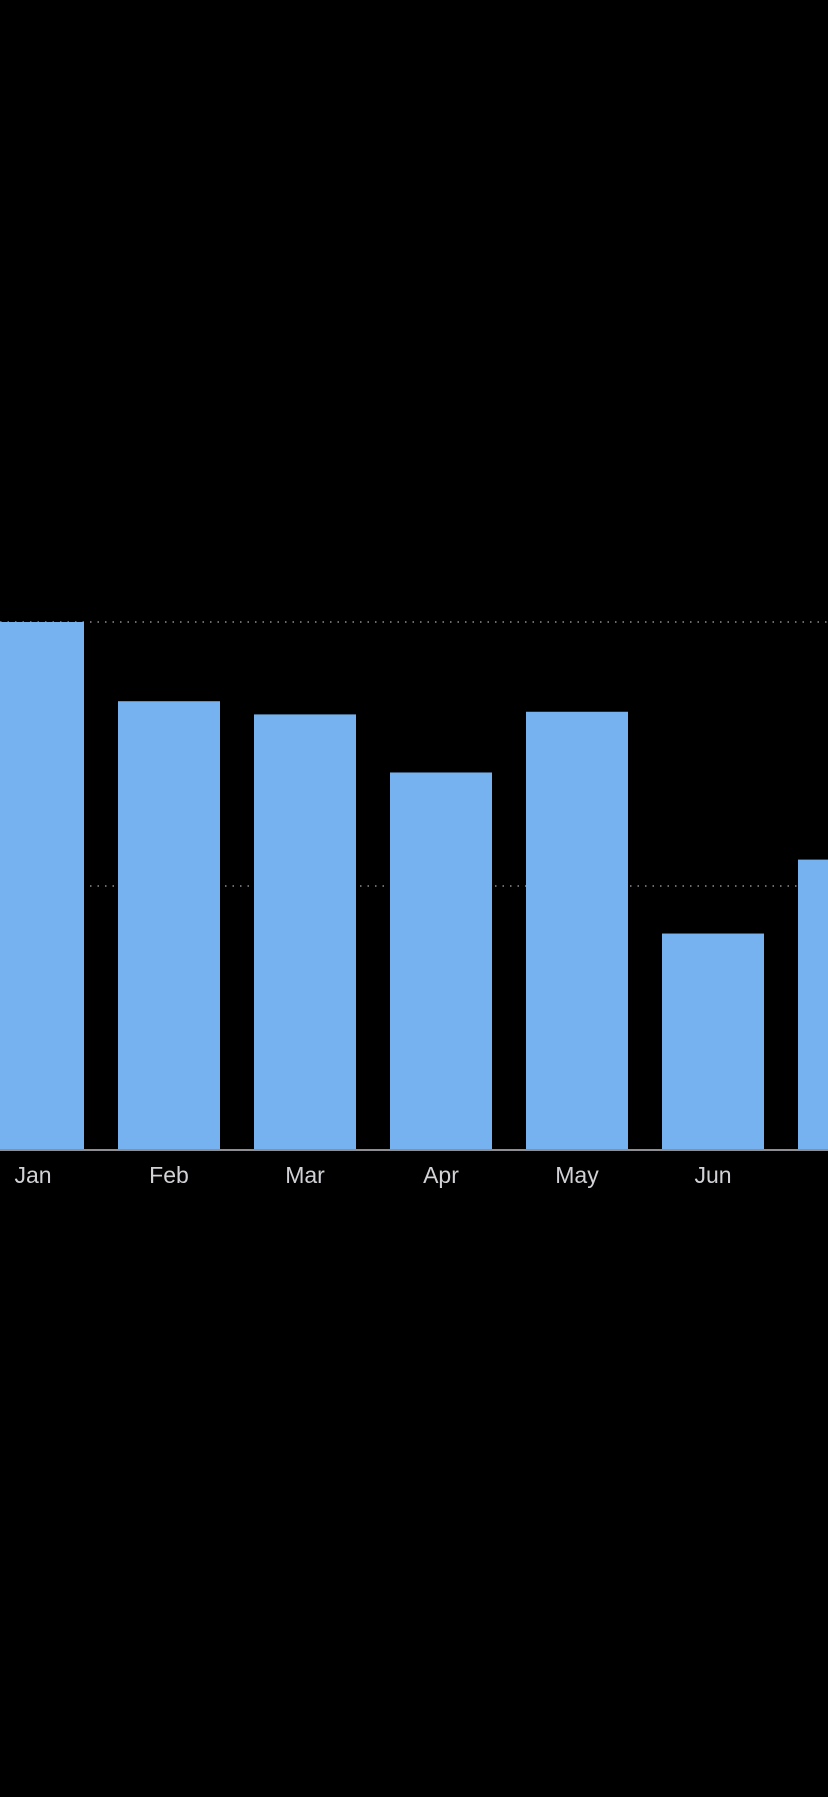 This screenshot has width=828, height=1797. What do you see at coordinates (577, 1175) in the screenshot?
I see `tick-label-may: May` at bounding box center [577, 1175].